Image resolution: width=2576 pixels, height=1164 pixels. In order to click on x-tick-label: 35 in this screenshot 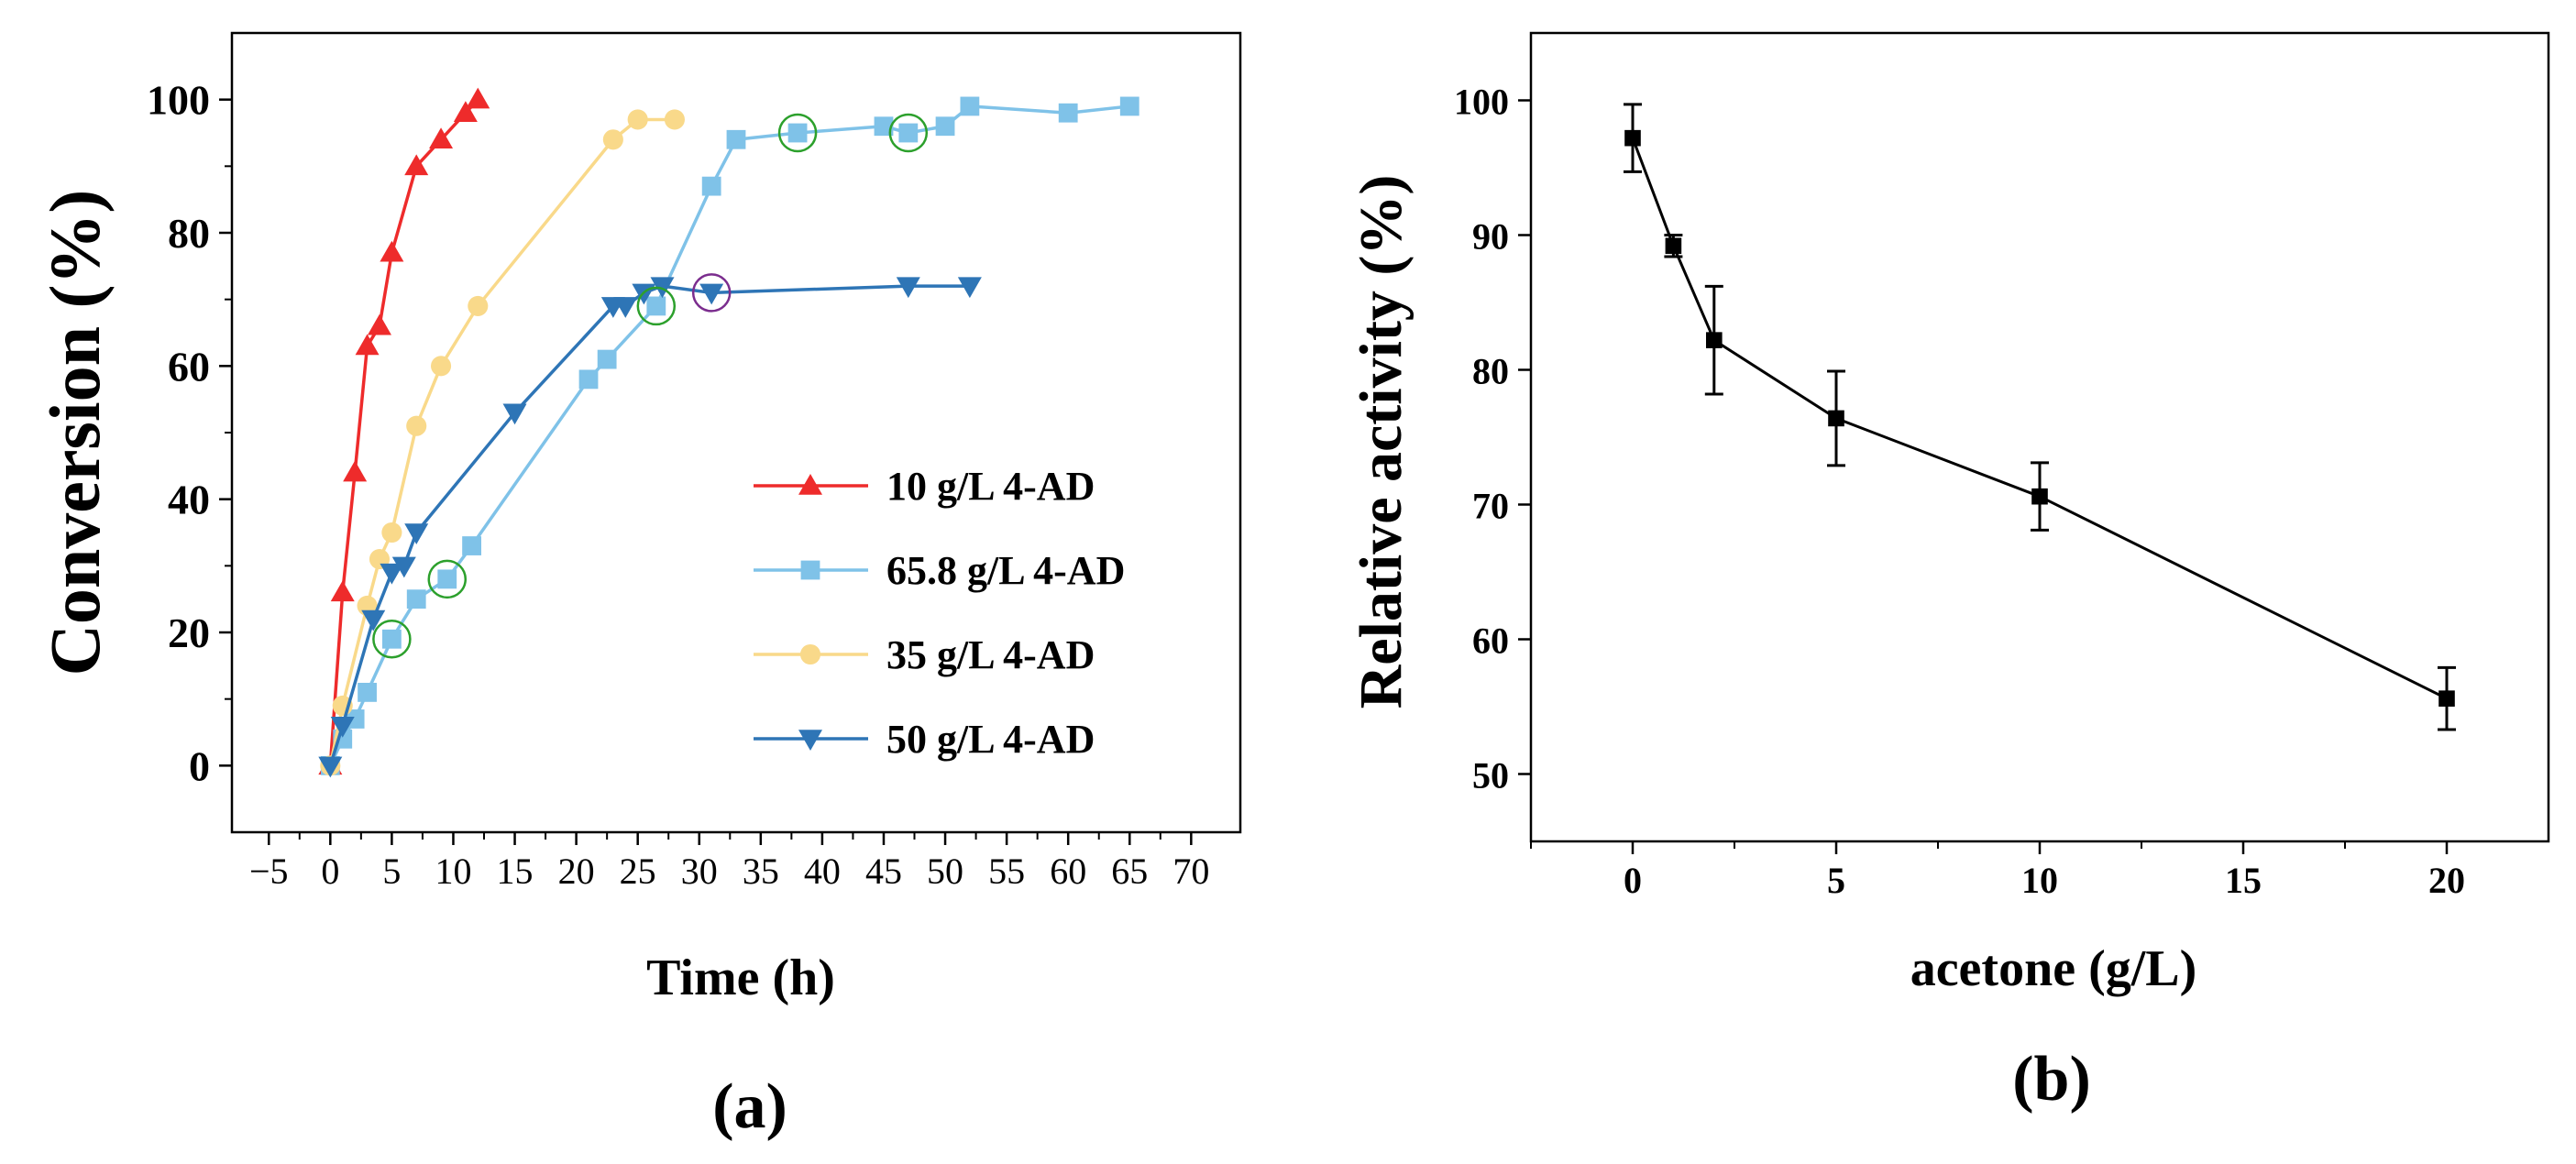, I will do `click(761, 871)`.